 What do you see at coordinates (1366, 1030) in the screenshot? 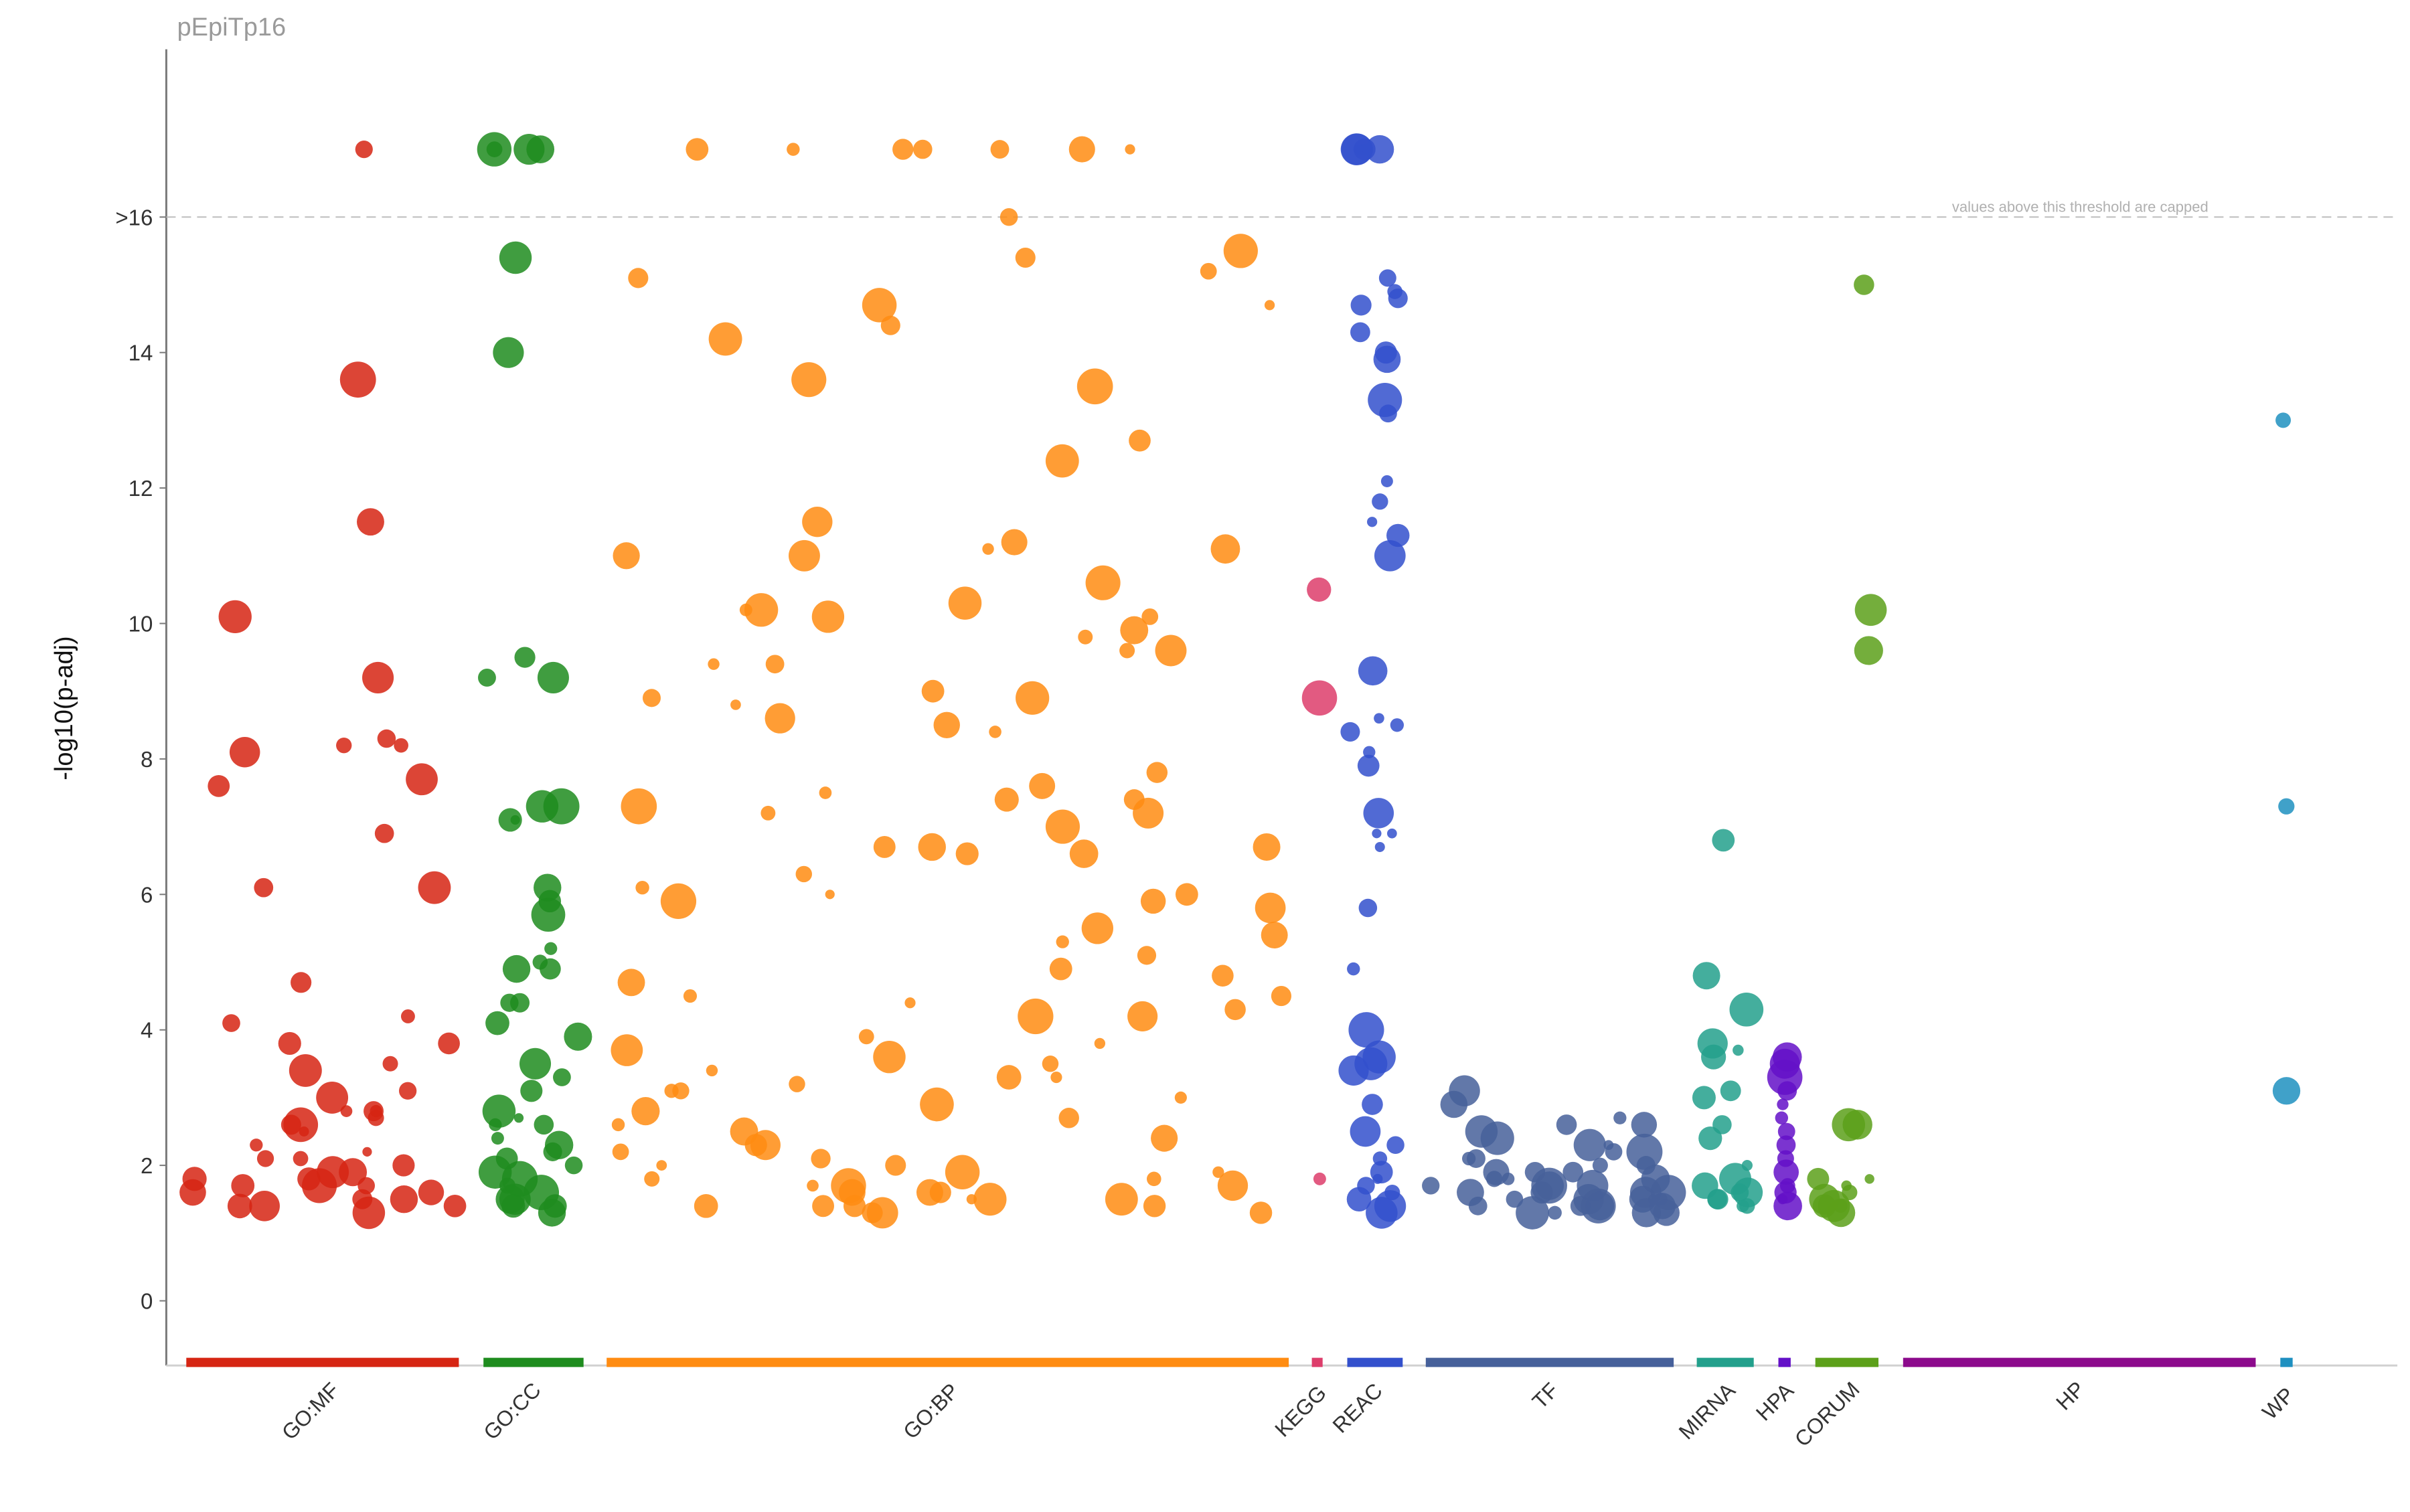
I see `data-point: REAC: 4` at bounding box center [1366, 1030].